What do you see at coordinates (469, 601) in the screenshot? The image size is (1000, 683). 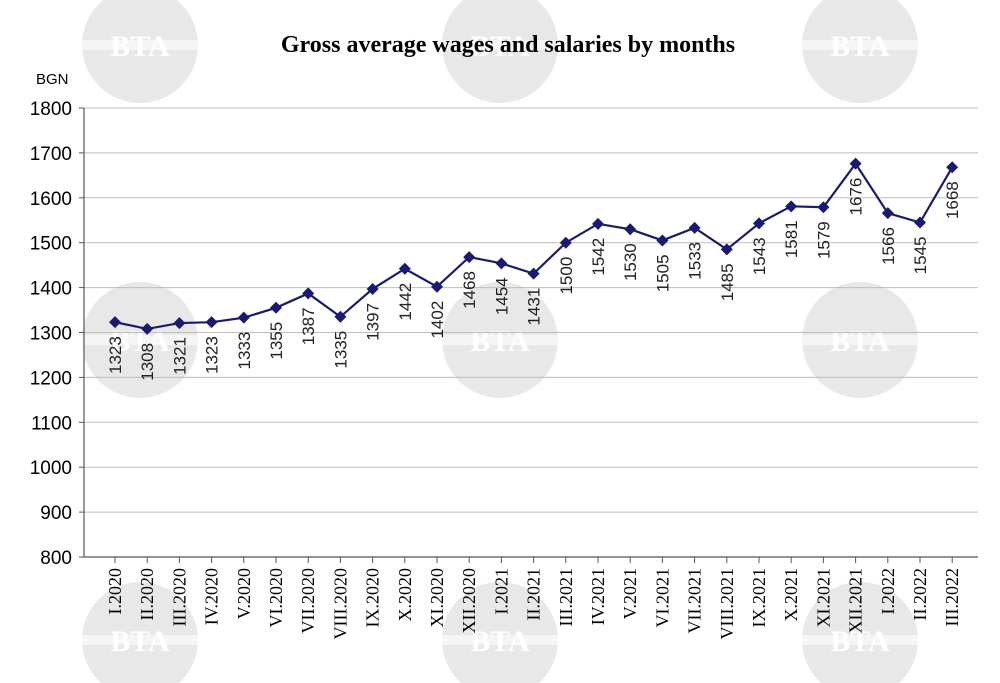 I see `x-tick-label: XII.2020` at bounding box center [469, 601].